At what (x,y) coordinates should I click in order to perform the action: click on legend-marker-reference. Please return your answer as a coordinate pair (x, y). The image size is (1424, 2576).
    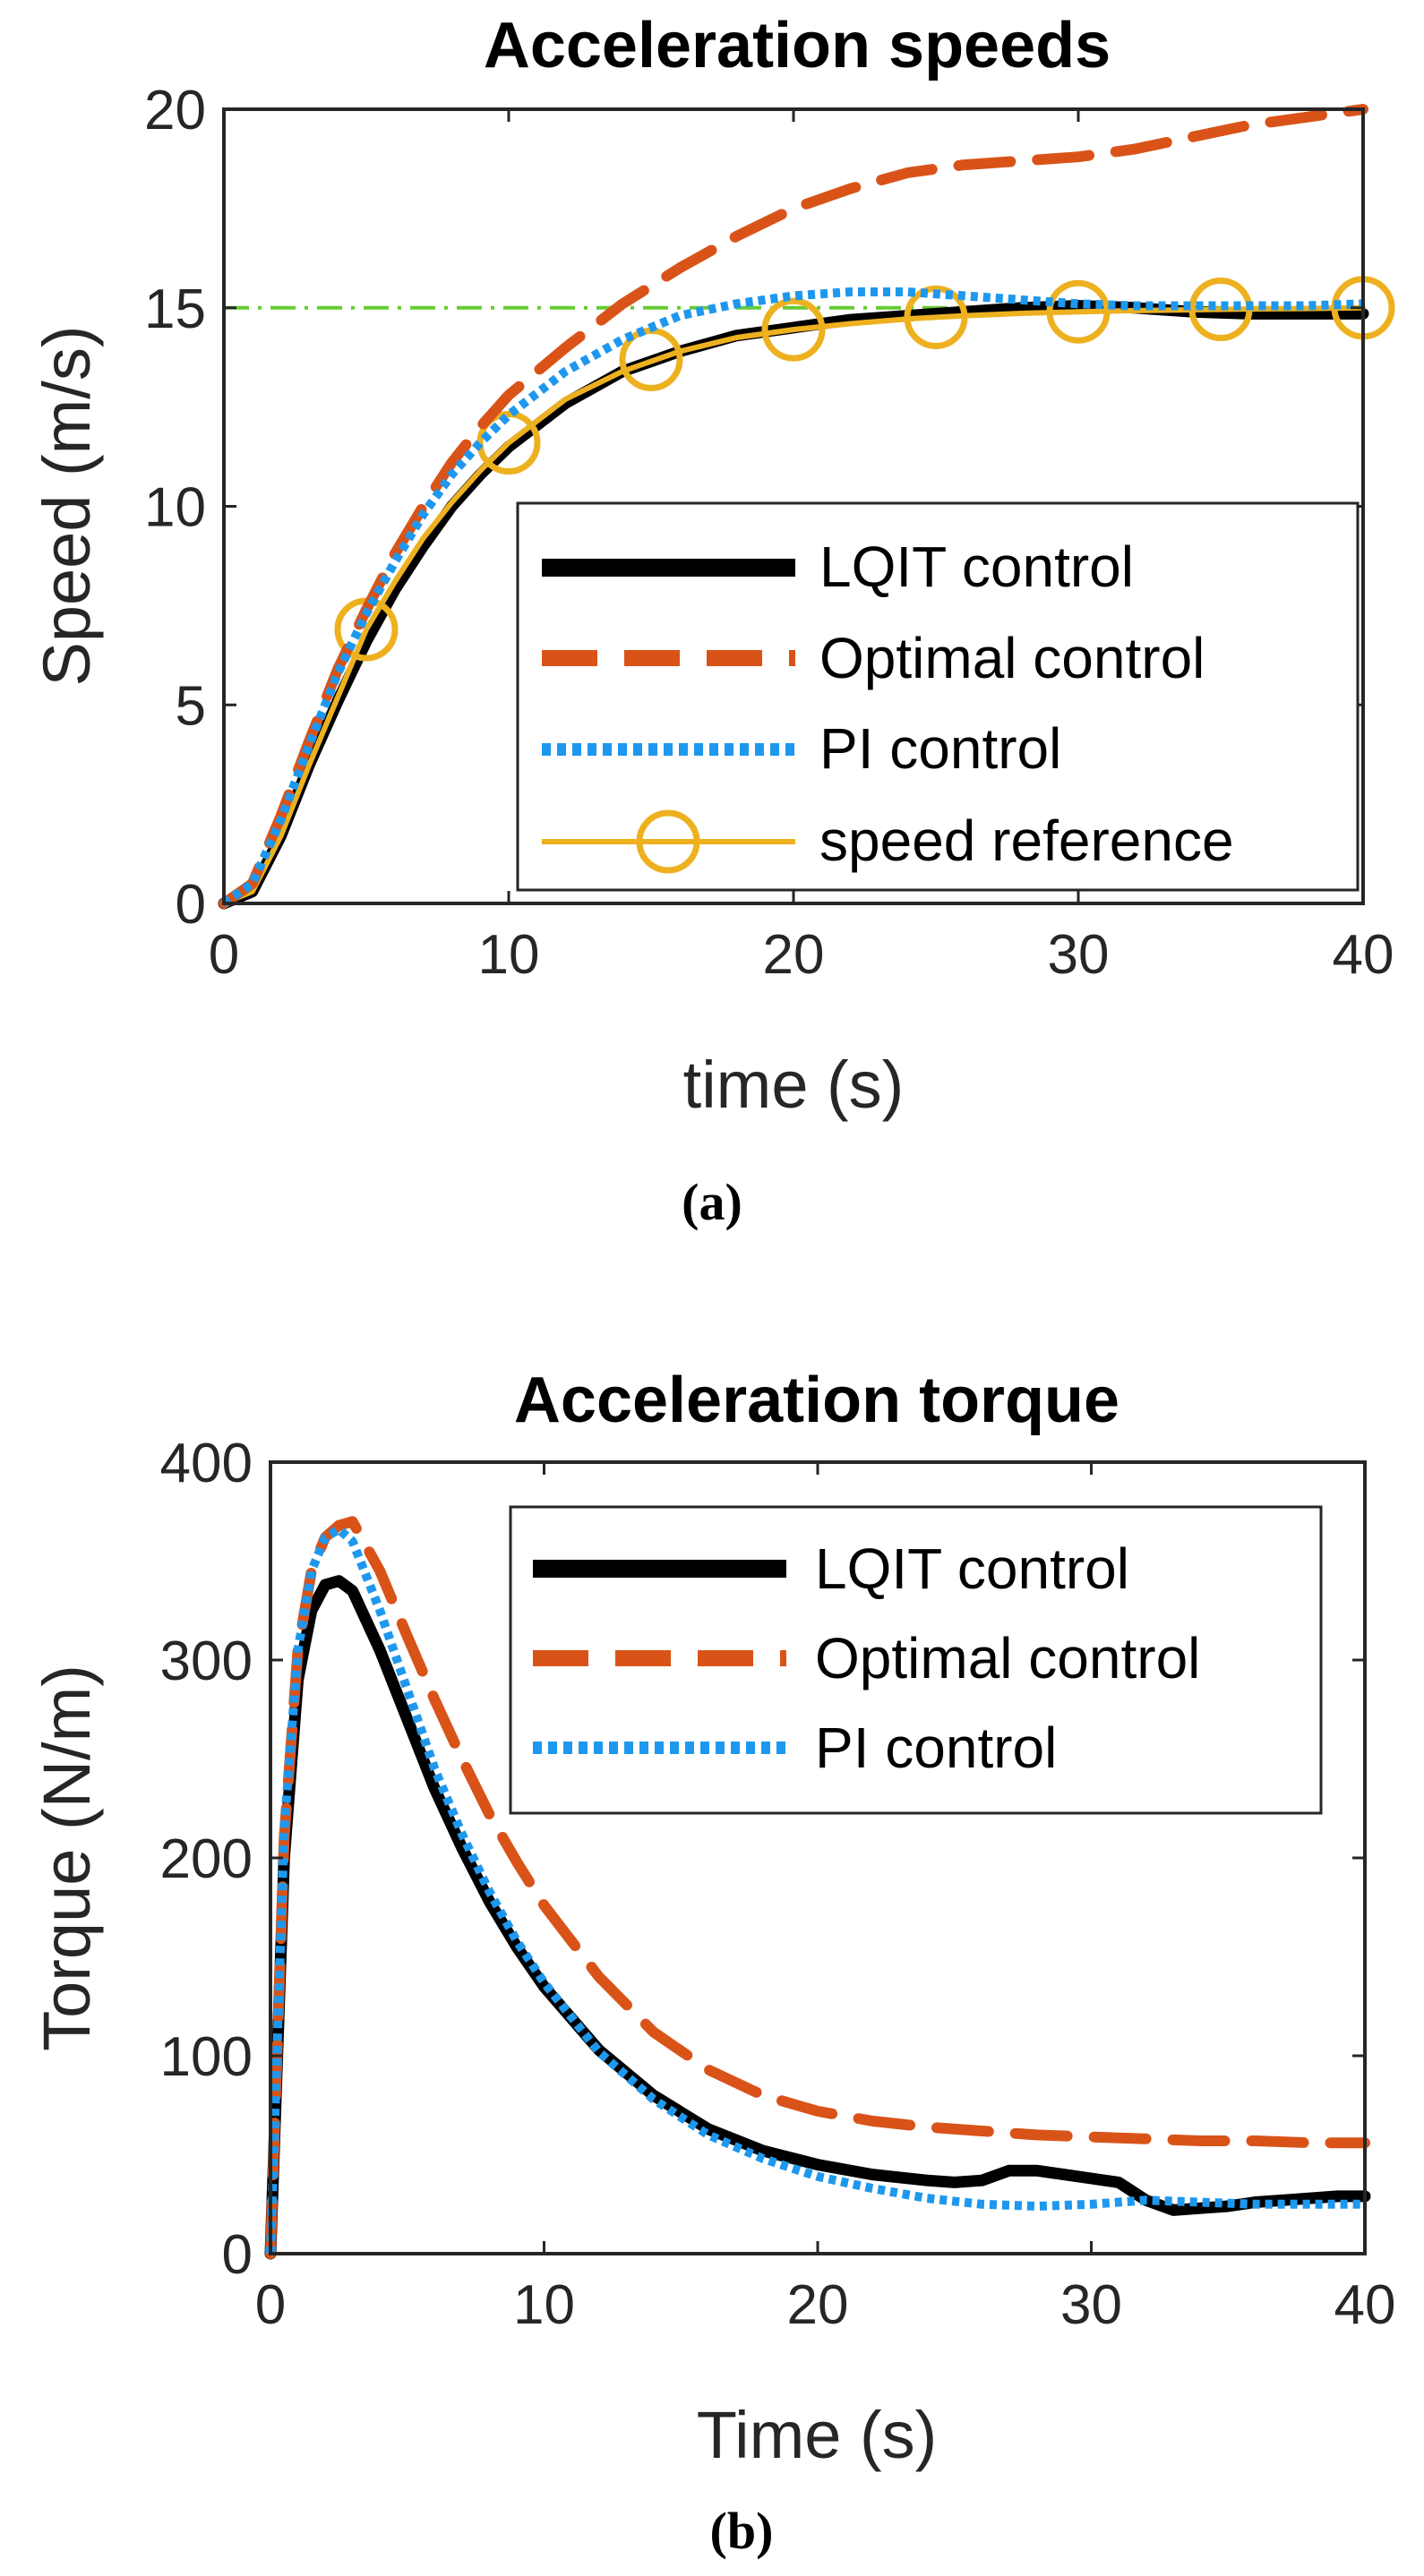
    Looking at the image, I should click on (668, 841).